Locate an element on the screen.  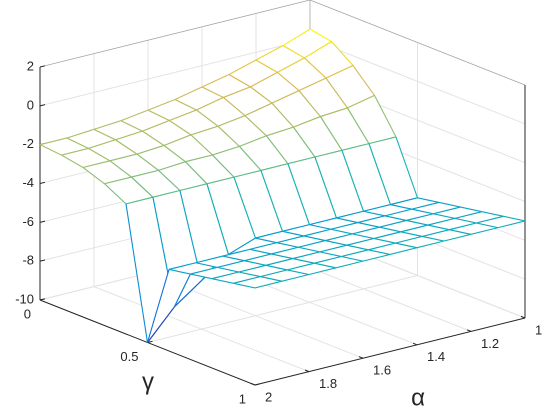
x-tick-label: 2 is located at coordinates (268, 396).